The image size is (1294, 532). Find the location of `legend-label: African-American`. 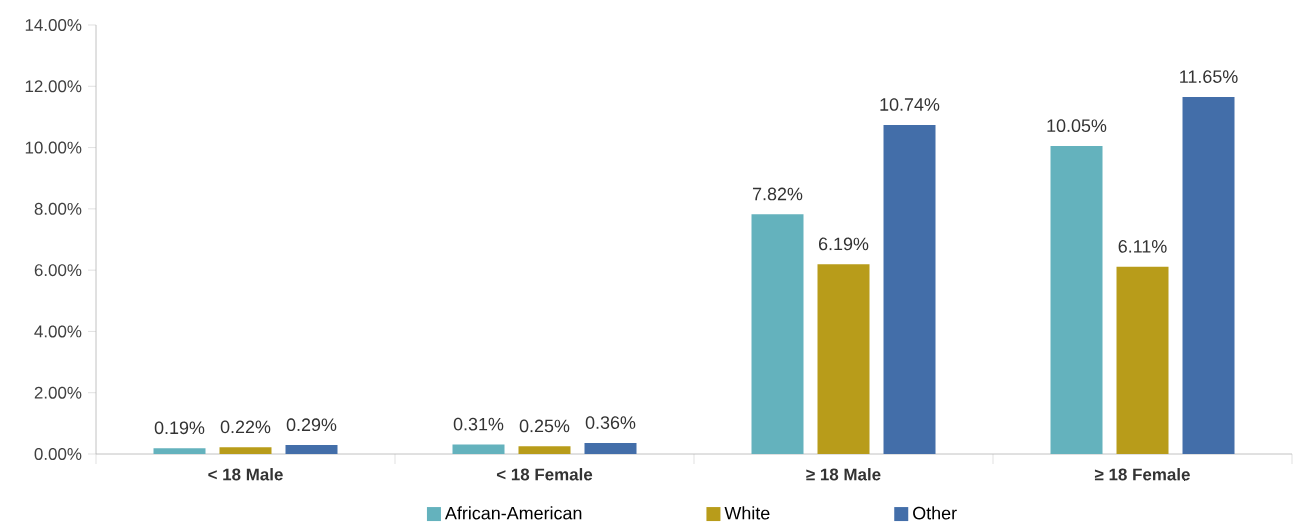

legend-label: African-American is located at coordinates (513, 513).